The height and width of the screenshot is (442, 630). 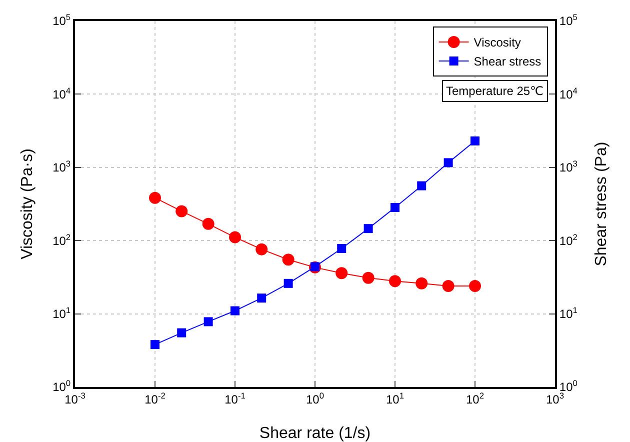 I want to click on annotation: Temperature 25℃, so click(x=495, y=91).